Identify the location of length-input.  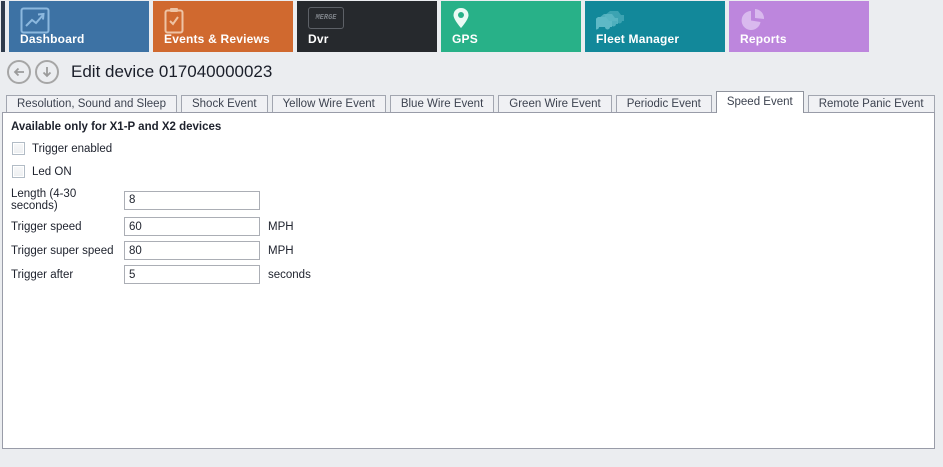
(192, 200).